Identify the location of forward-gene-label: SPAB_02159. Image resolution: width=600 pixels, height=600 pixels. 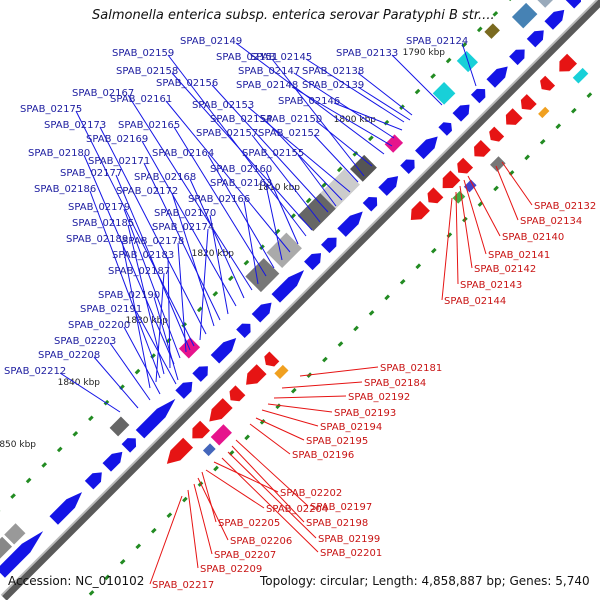
(143, 53).